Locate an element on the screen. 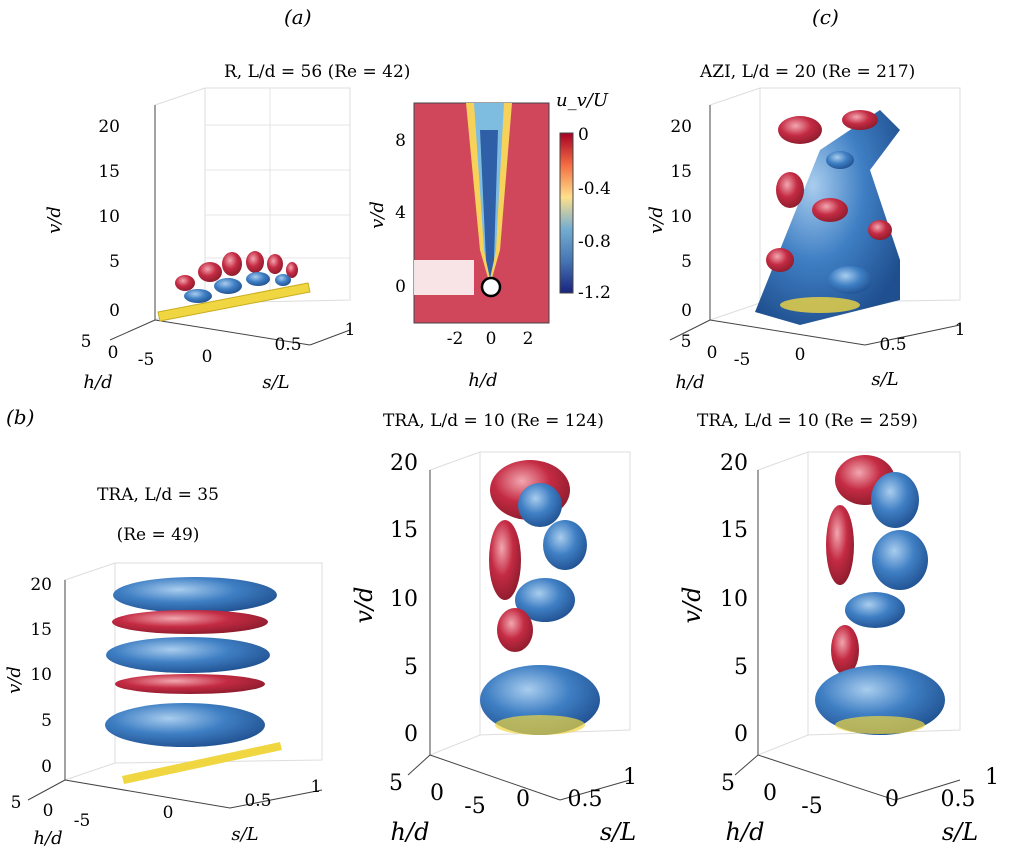  plot-c-ytick: 15 is located at coordinates (681, 172).